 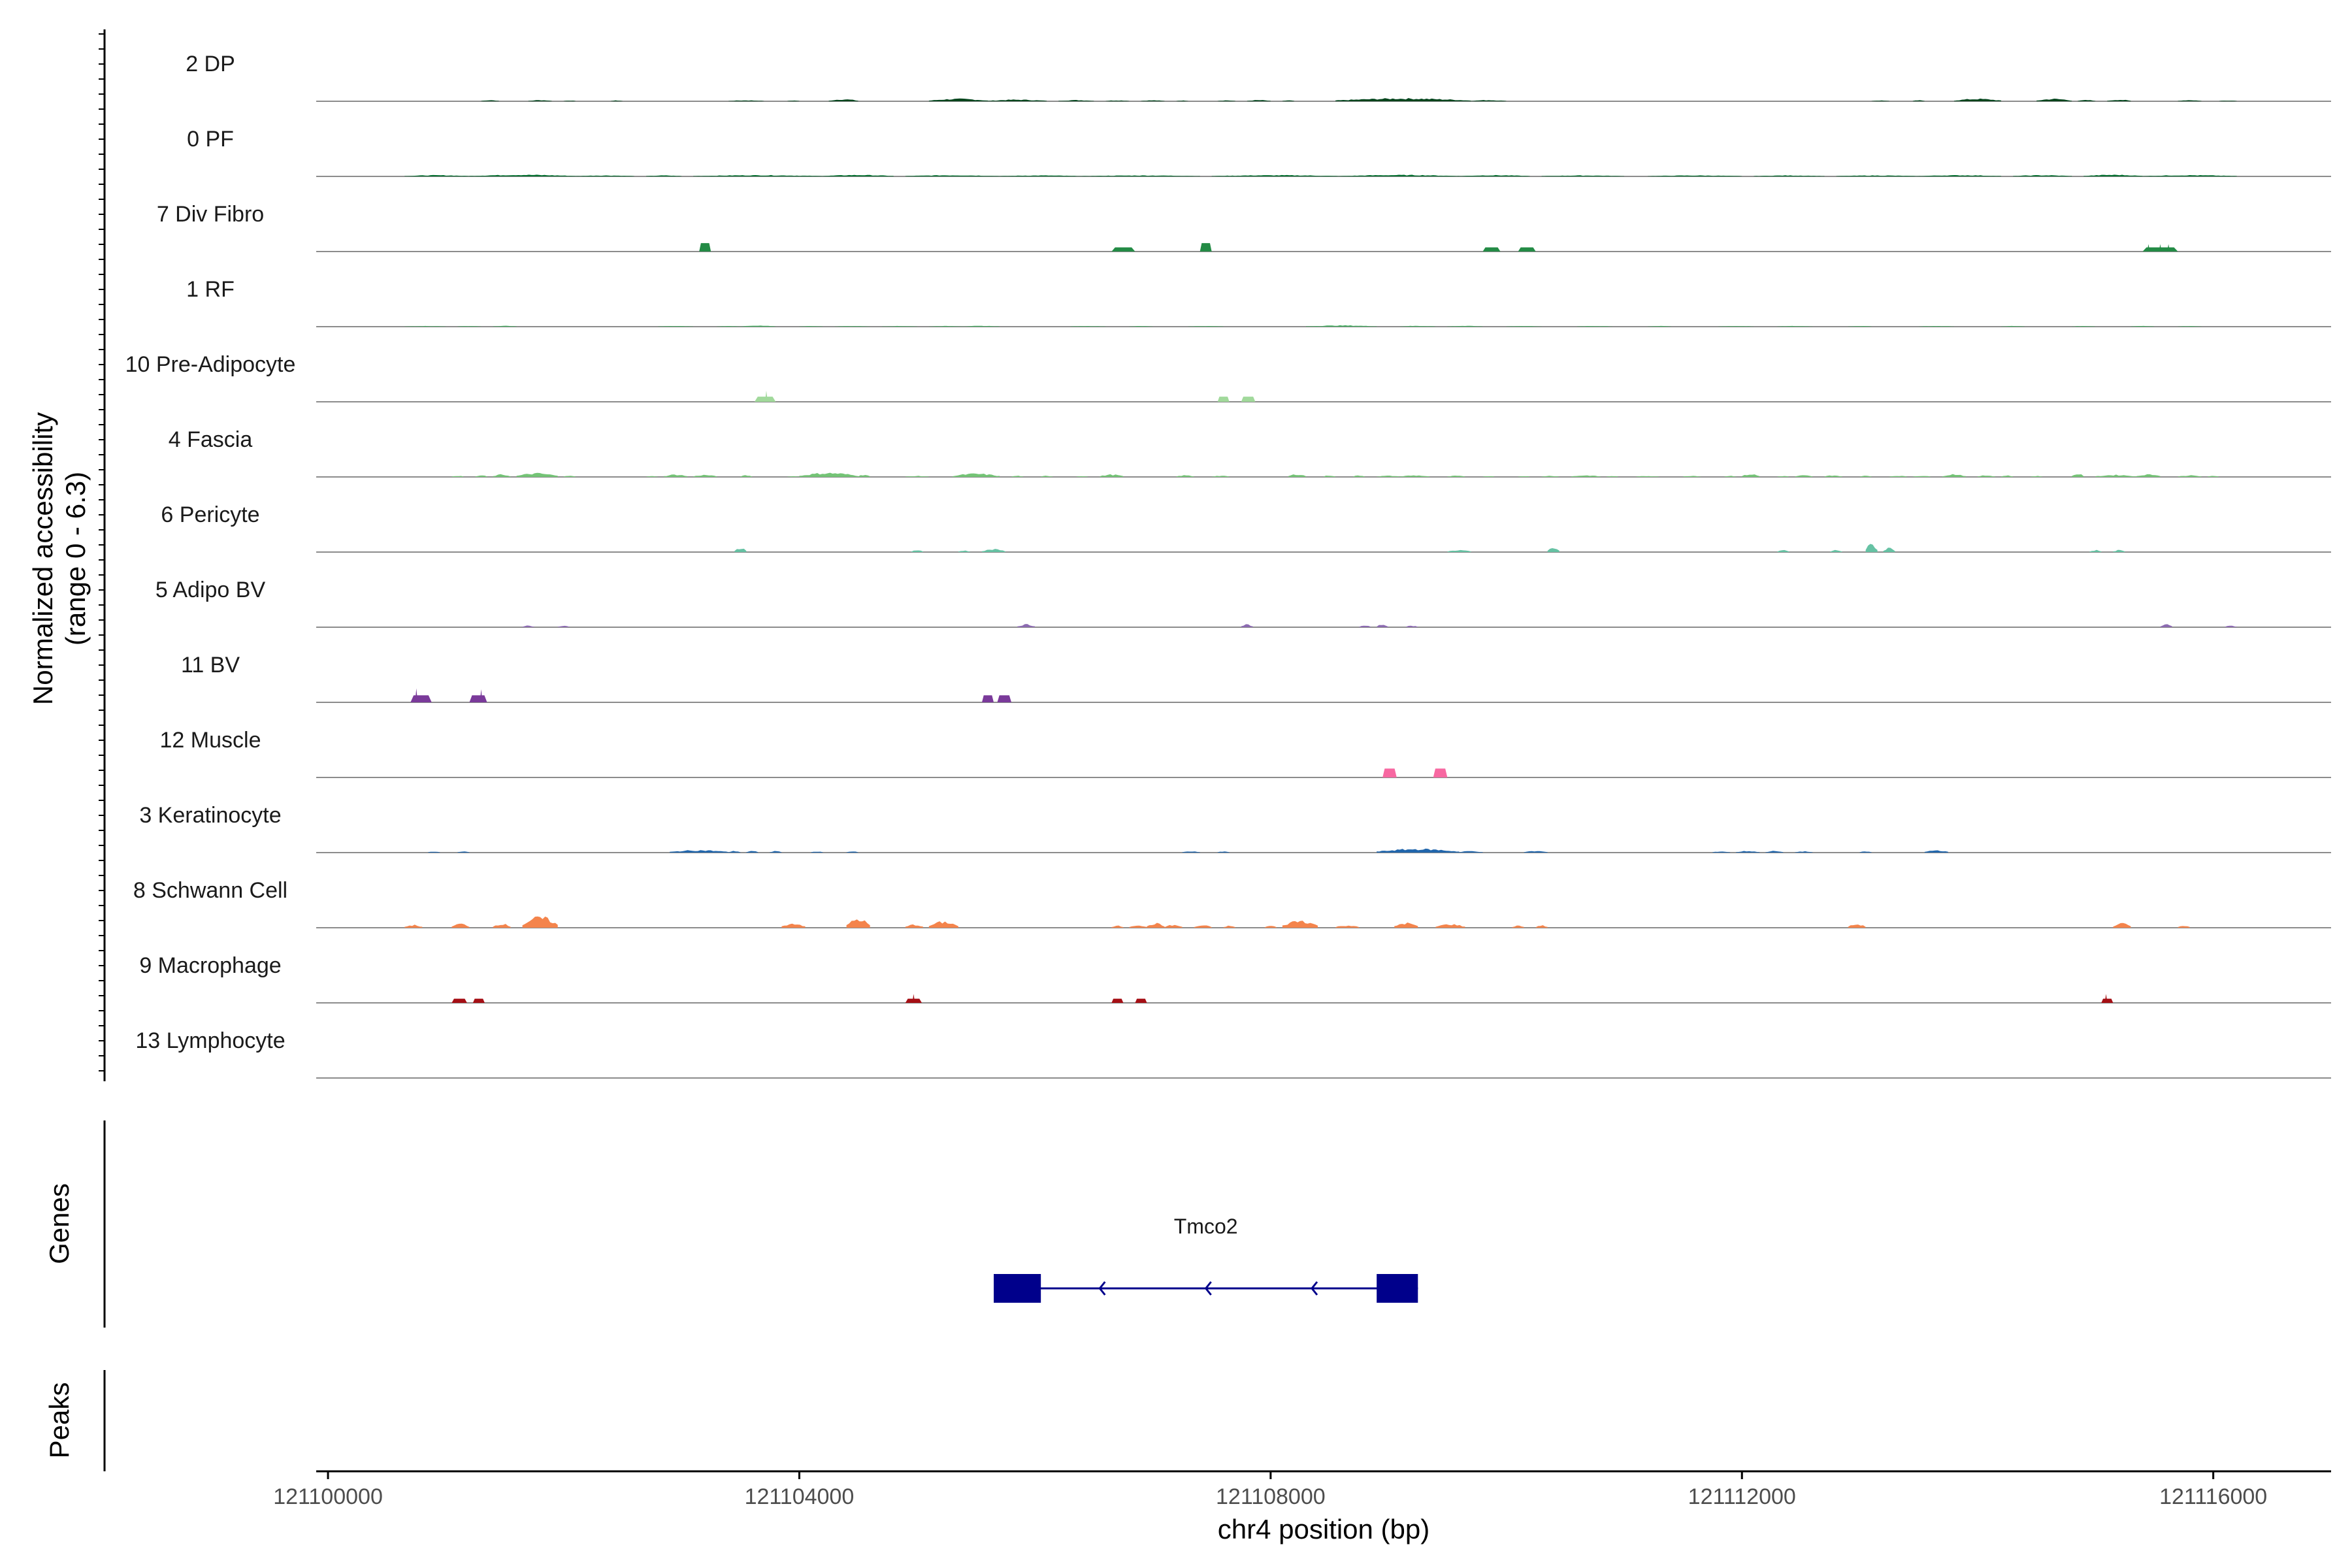 I want to click on x-tick-label: 121108000, so click(x=1271, y=1496).